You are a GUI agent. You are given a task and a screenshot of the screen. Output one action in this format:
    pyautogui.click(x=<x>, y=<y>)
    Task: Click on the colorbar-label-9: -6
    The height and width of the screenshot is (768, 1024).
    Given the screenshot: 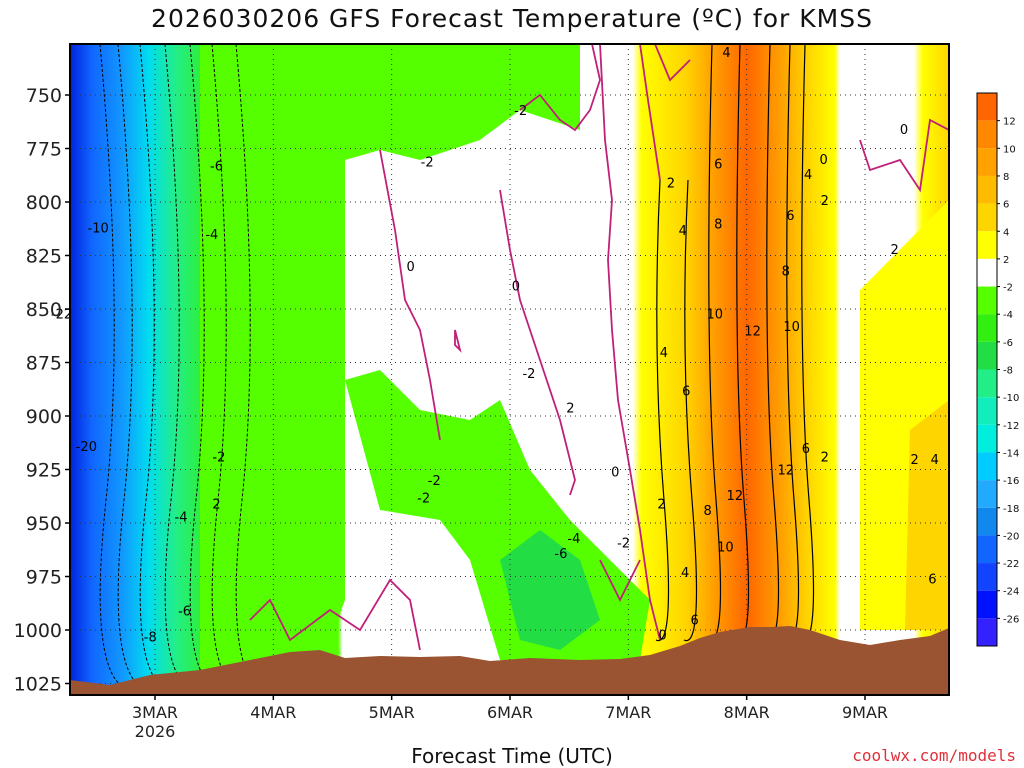 What is the action you would take?
    pyautogui.click(x=1008, y=343)
    